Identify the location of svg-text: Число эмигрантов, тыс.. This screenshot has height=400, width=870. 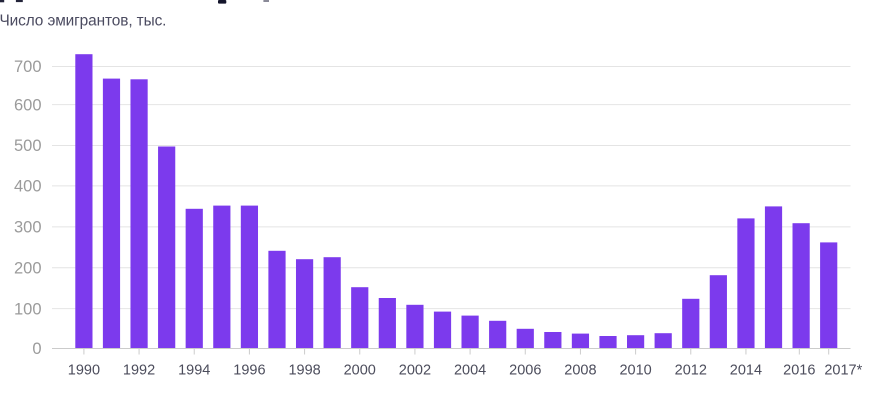
(83, 21).